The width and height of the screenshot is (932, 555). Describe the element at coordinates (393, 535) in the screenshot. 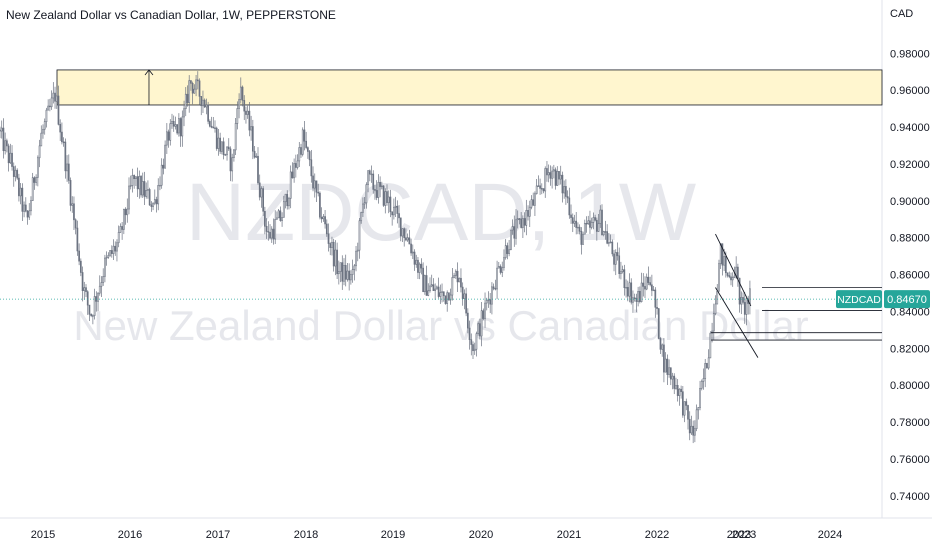

I see `x-tick-label: 2019` at that location.